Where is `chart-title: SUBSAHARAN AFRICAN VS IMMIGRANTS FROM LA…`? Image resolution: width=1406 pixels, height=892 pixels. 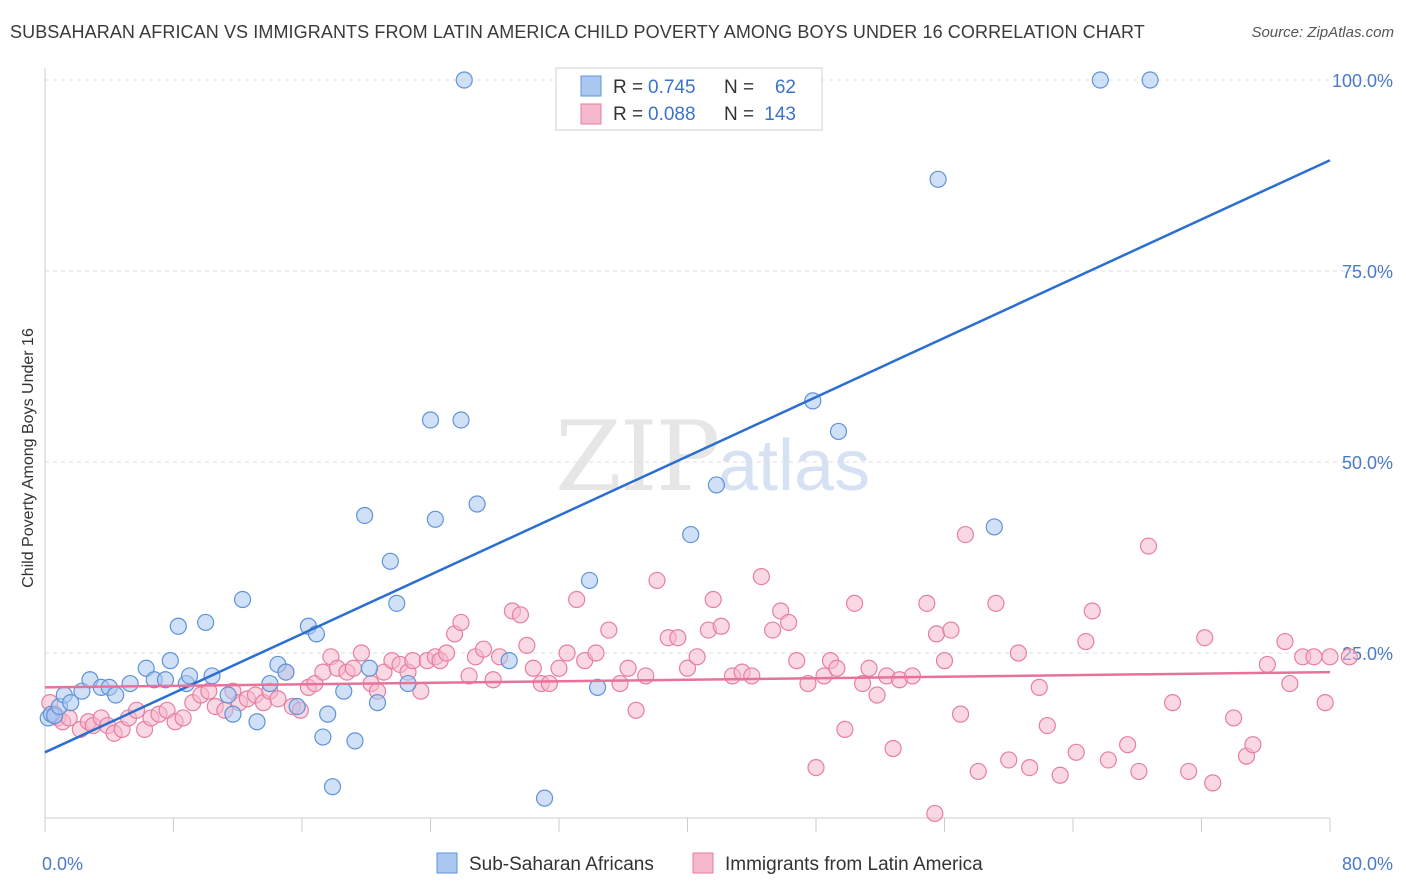 chart-title: SUBSAHARAN AFRICAN VS IMMIGRANTS FROM LA… is located at coordinates (577, 32).